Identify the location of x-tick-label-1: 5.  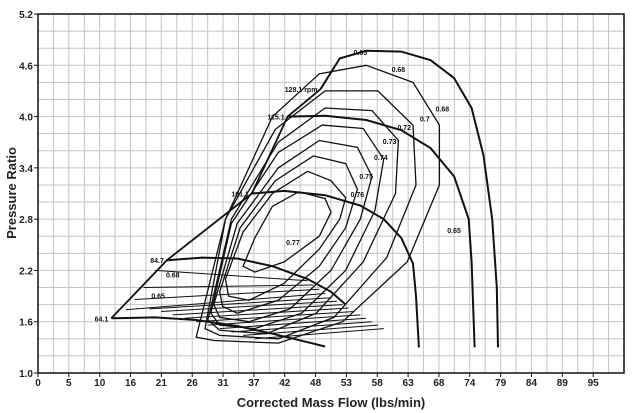
(69, 383).